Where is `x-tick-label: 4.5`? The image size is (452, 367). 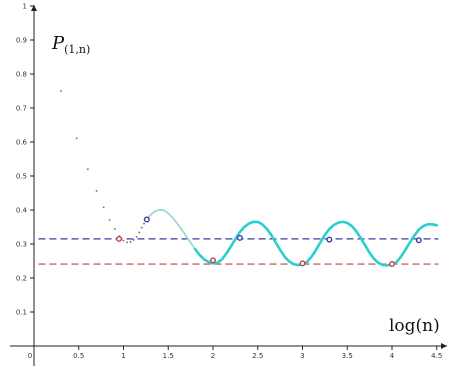 x-tick-label: 4.5 is located at coordinates (436, 356).